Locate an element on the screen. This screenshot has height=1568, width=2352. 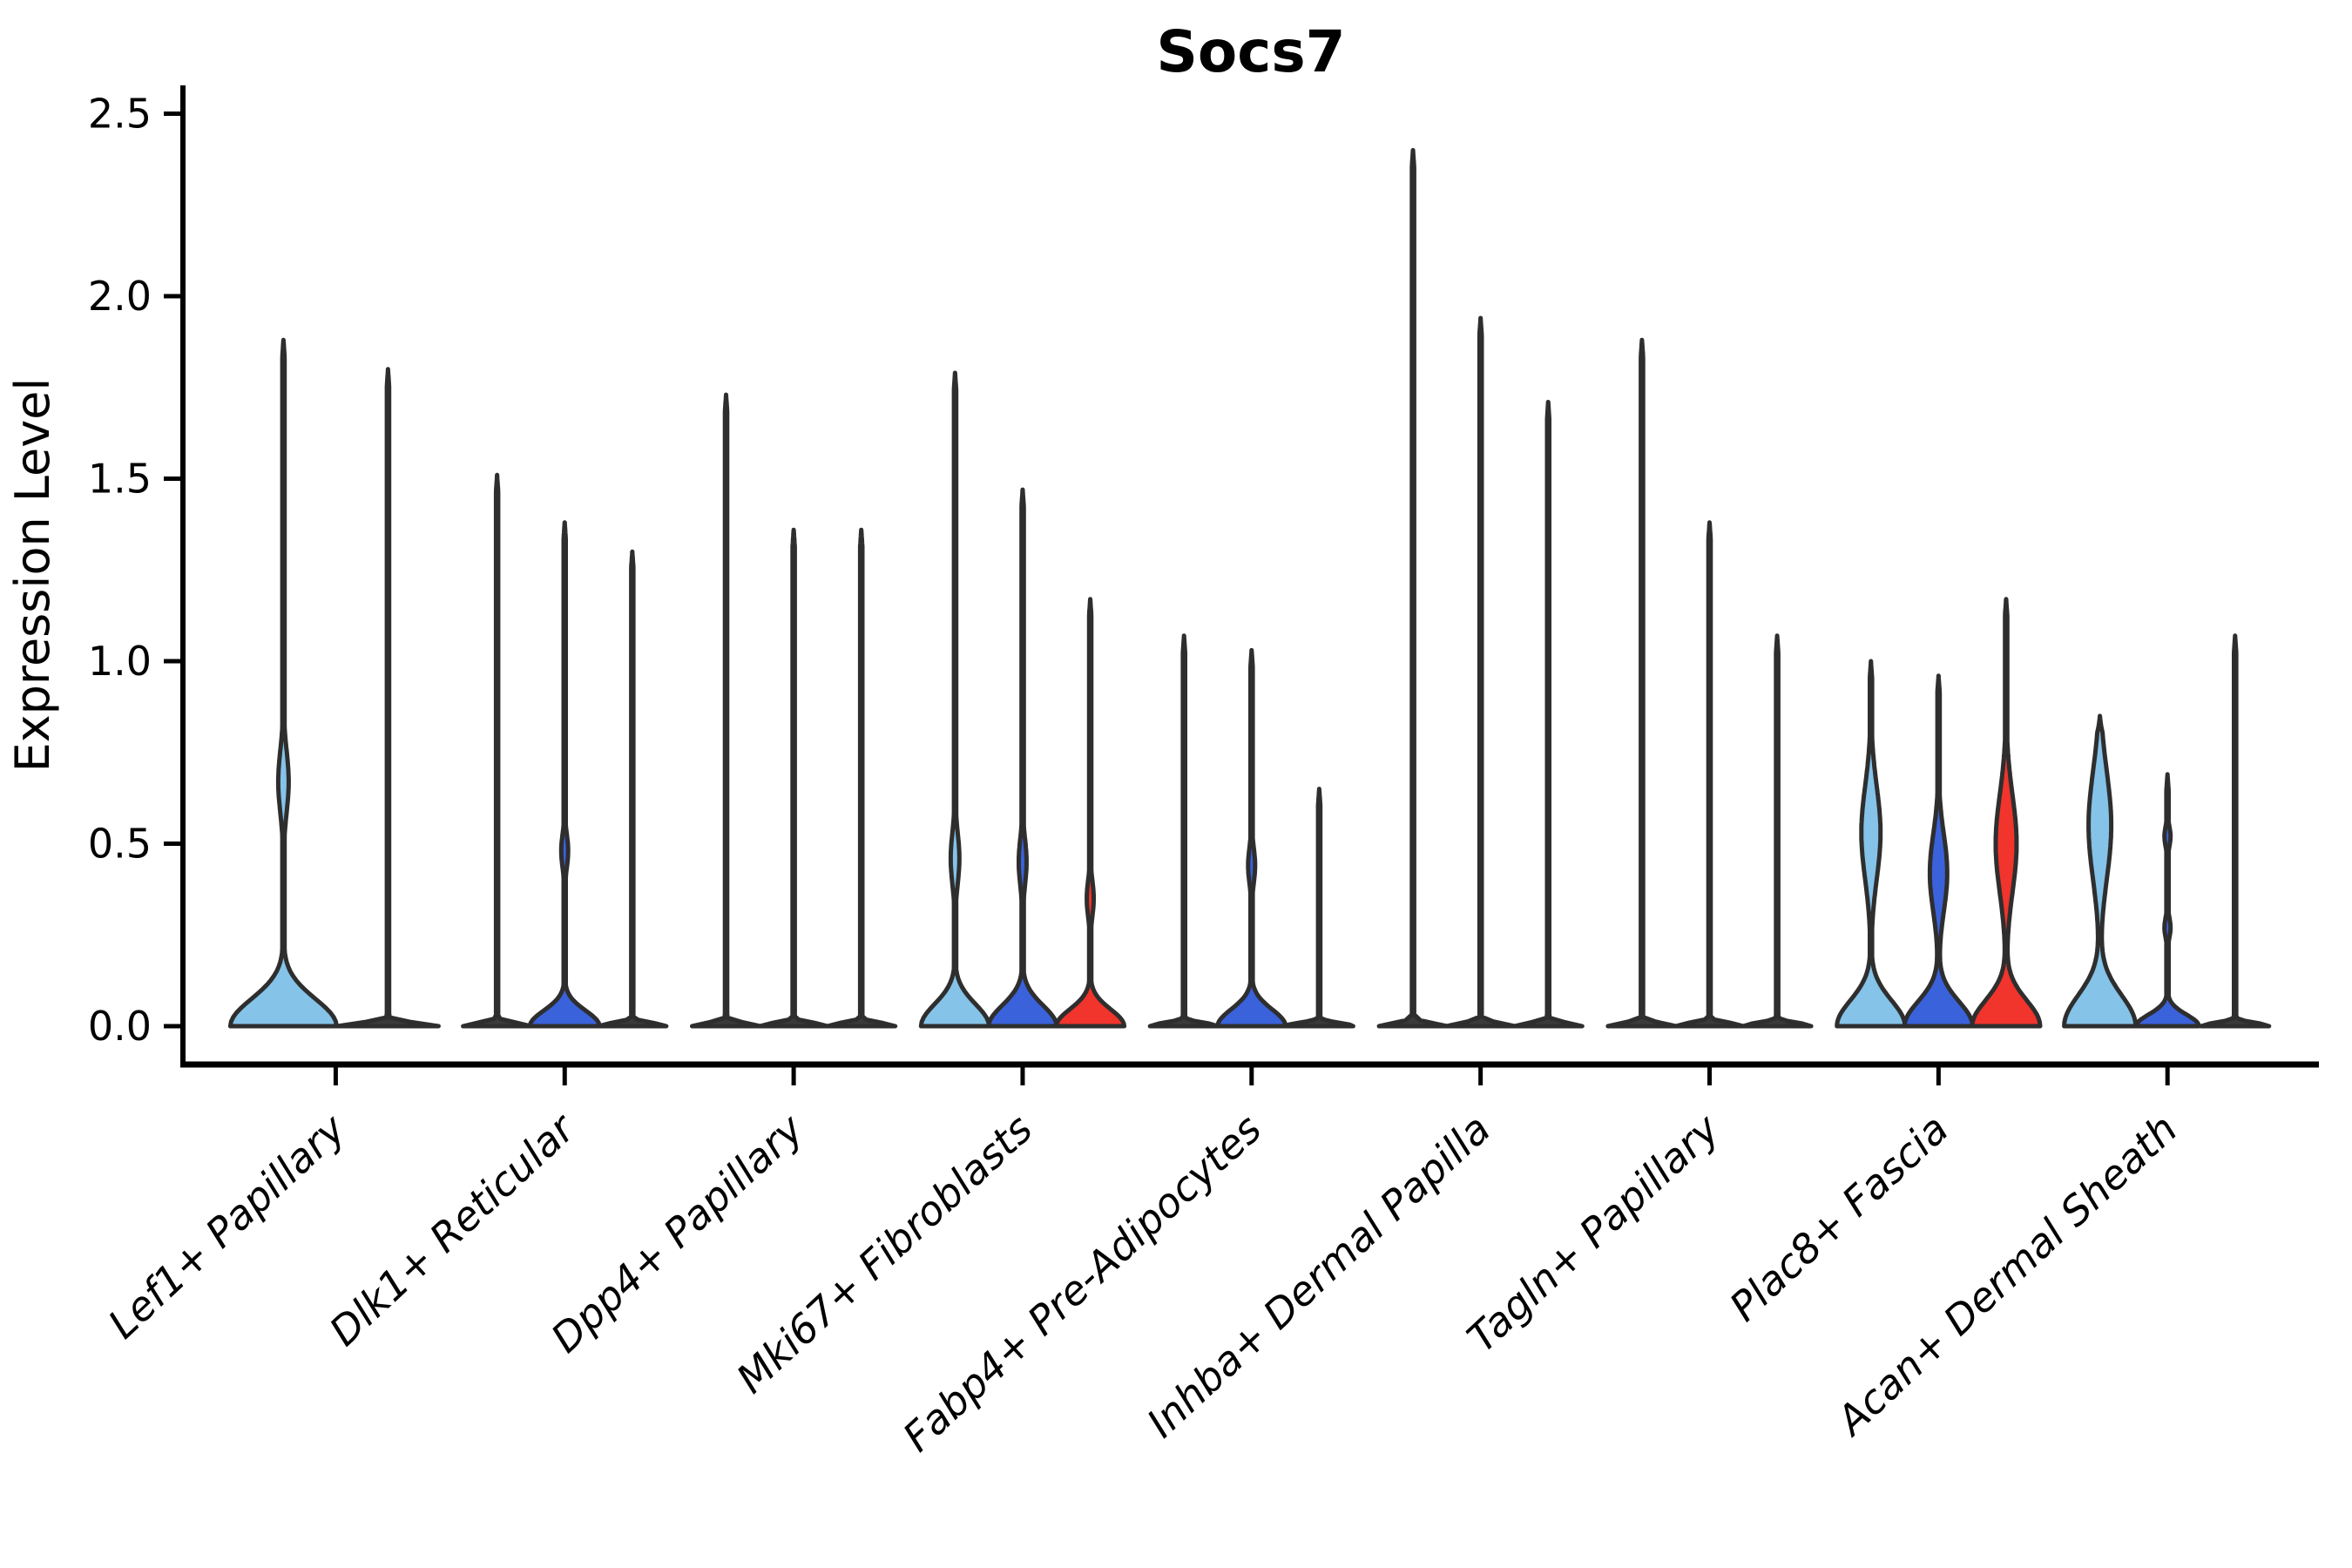
y-tick-label: 2.5 is located at coordinates (120, 114).